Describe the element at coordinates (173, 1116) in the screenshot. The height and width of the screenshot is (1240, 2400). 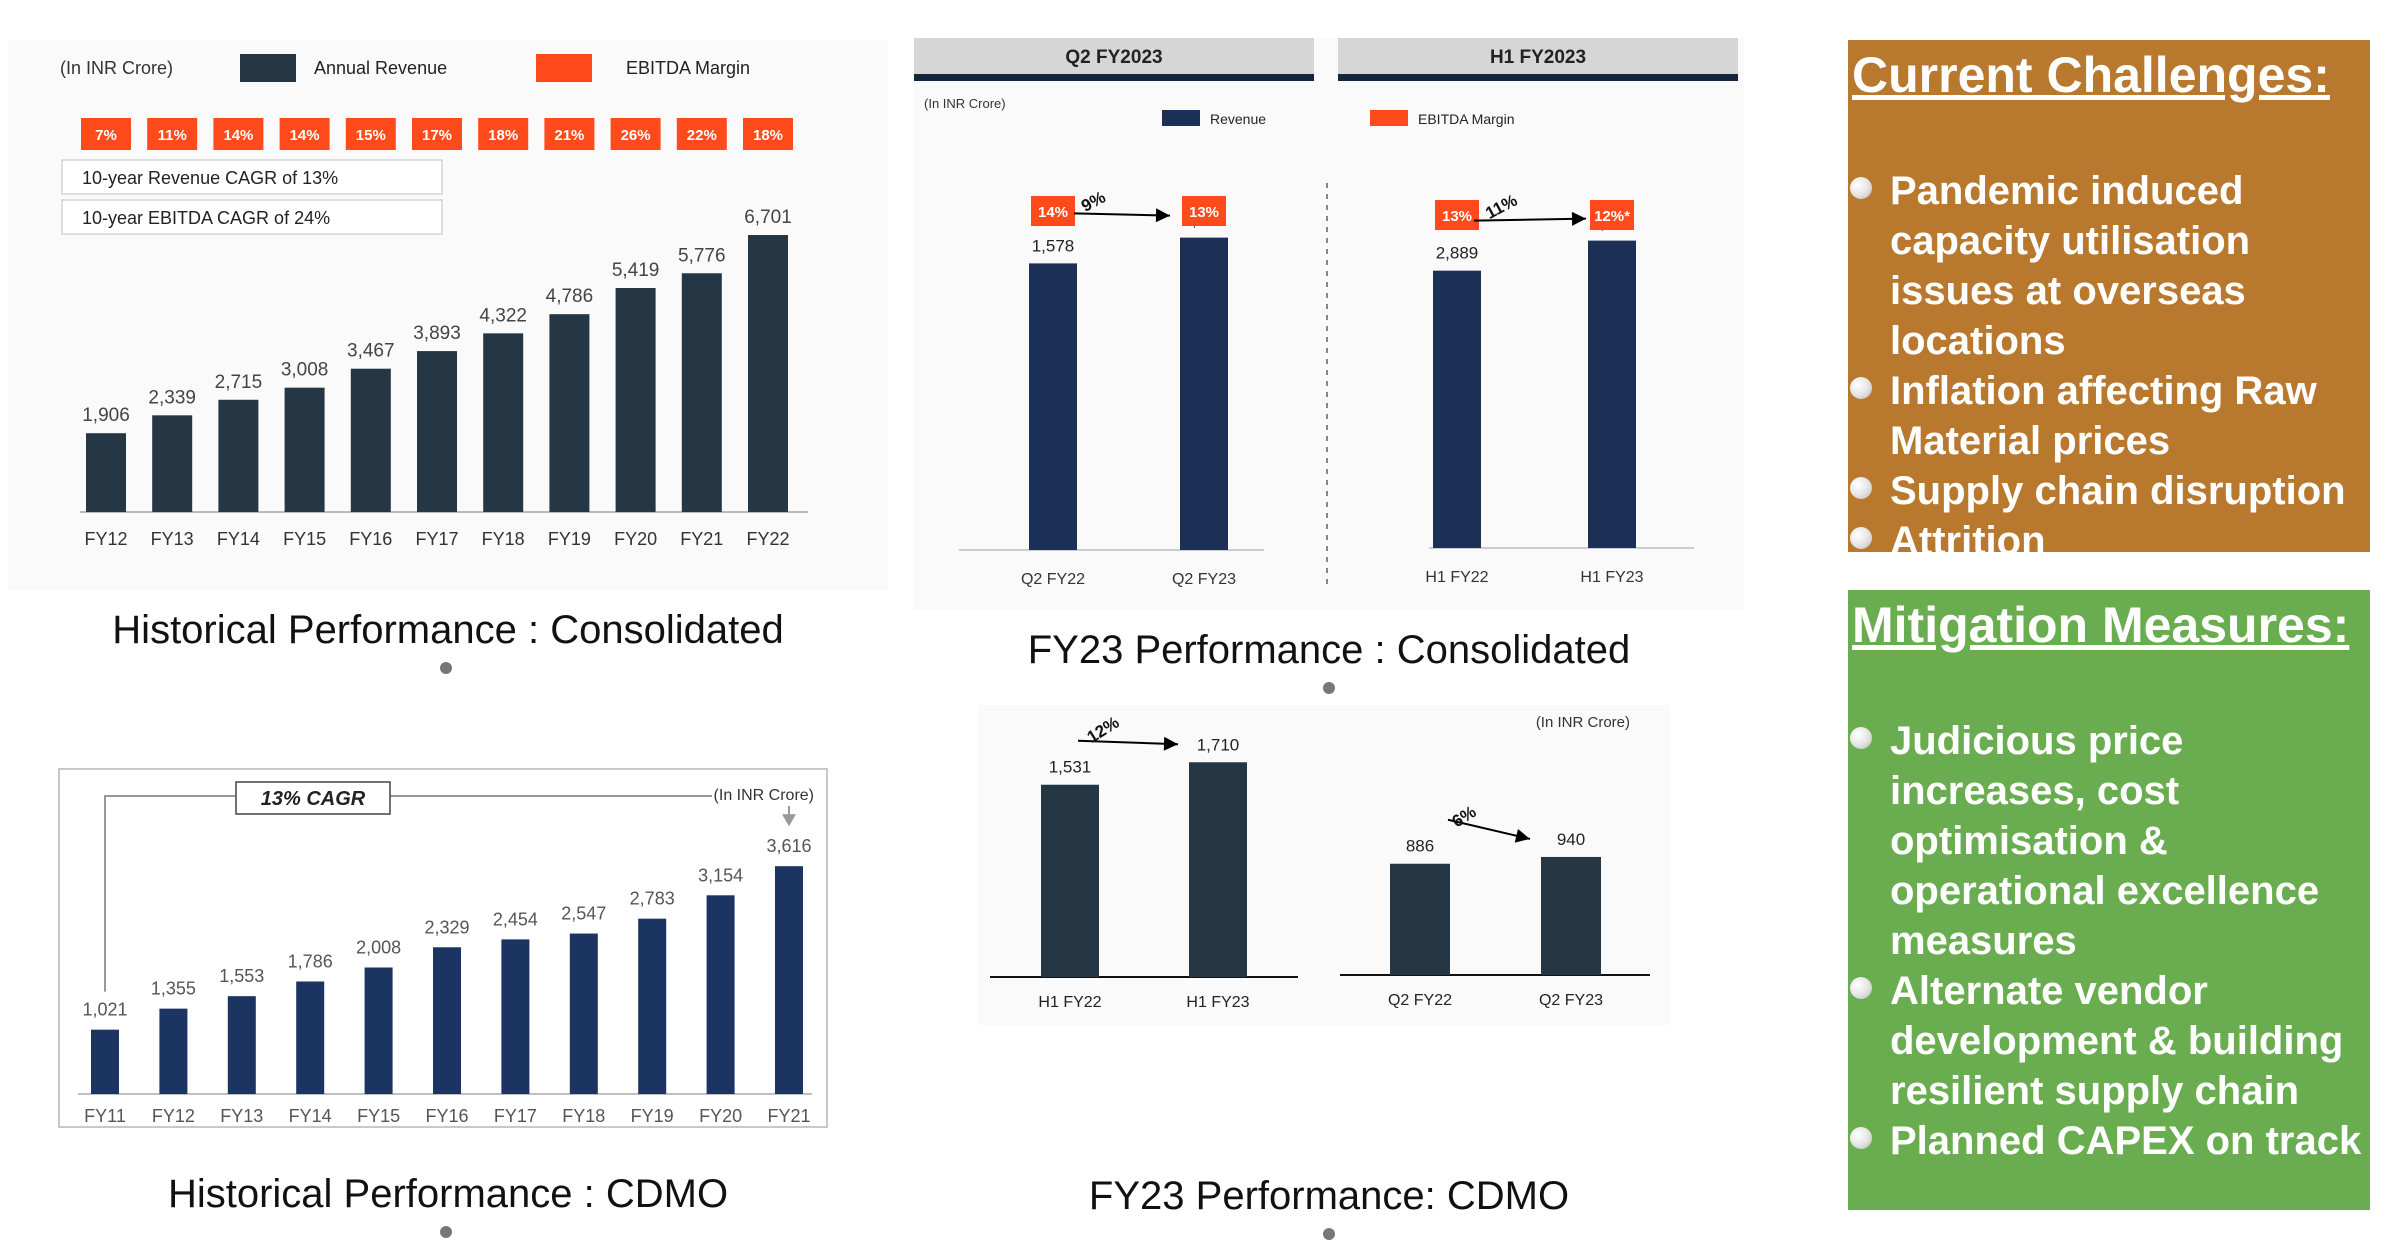
I see `x-tick-label: FY12` at that location.